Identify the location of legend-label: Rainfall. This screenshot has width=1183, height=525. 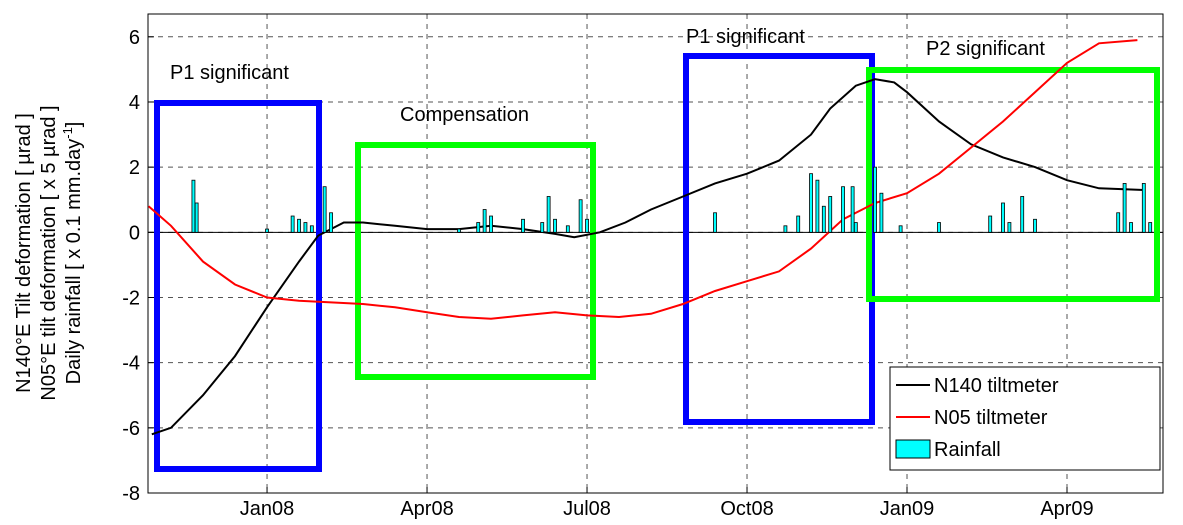
(967, 450).